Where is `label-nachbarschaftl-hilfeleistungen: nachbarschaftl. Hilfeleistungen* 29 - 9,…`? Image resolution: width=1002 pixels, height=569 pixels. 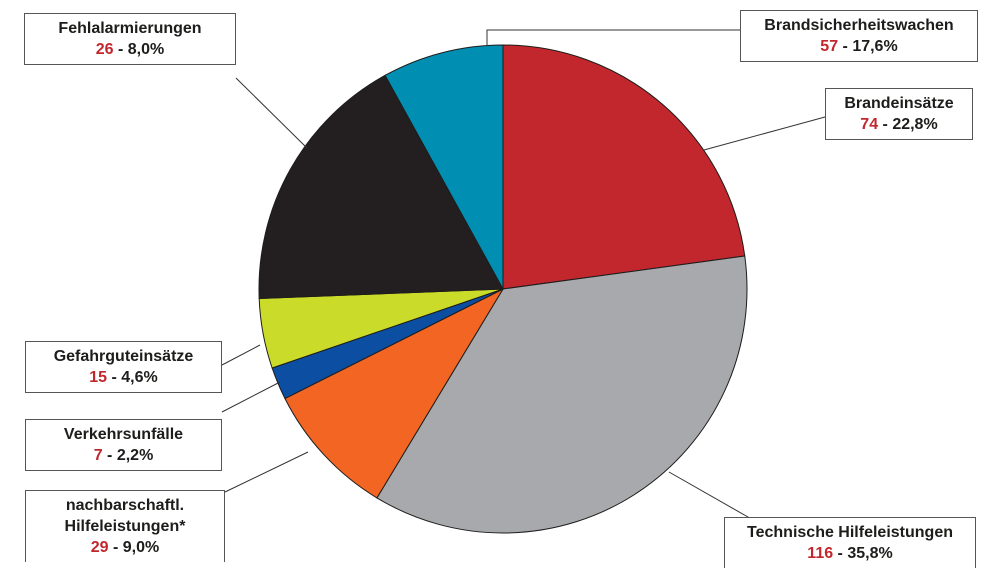 label-nachbarschaftl-hilfeleistungen: nachbarschaftl. Hilfeleistungen* 29 - 9,… is located at coordinates (125, 526).